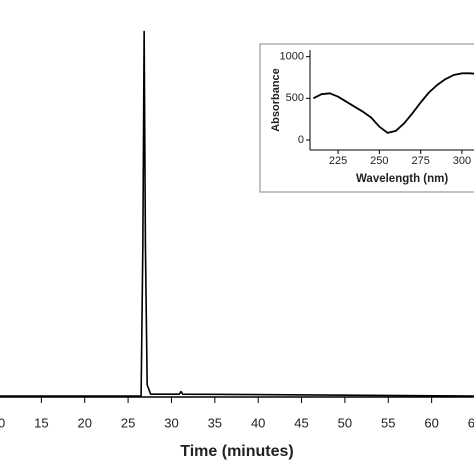 Image resolution: width=474 pixels, height=474 pixels. I want to click on x-tick-label: 65, so click(471, 422).